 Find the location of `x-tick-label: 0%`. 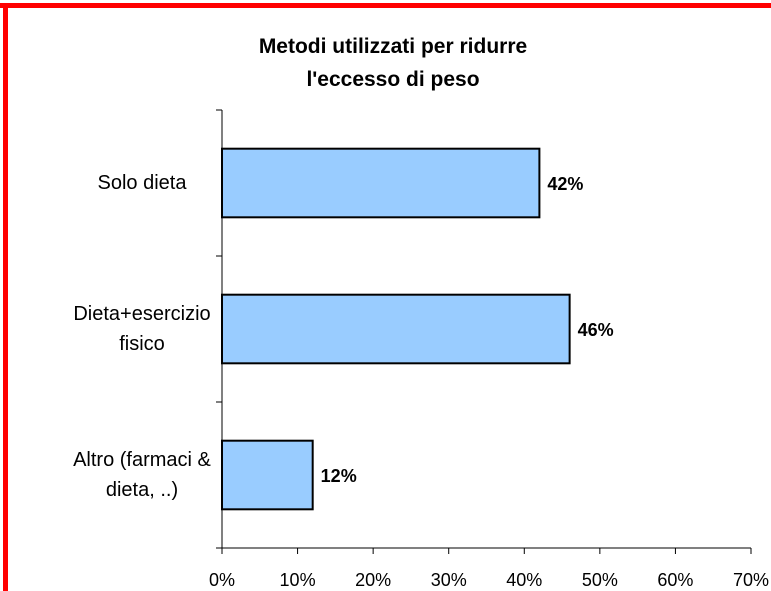

x-tick-label: 0% is located at coordinates (222, 580).